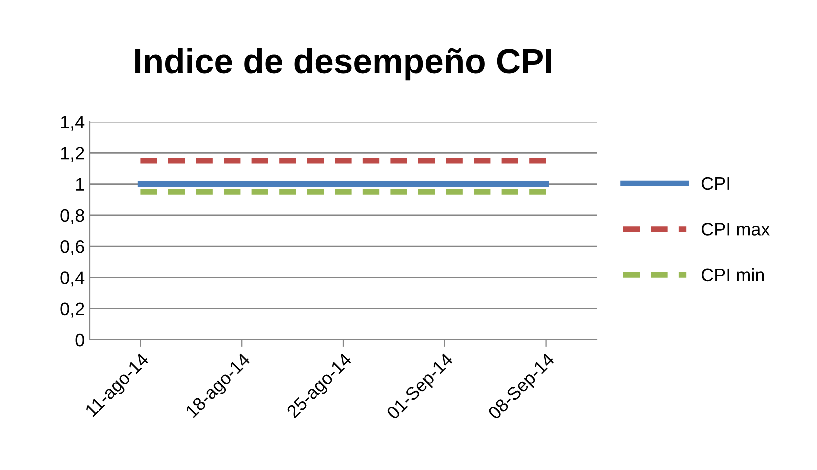  I want to click on y-tick-label: 1,2, so click(72, 154).